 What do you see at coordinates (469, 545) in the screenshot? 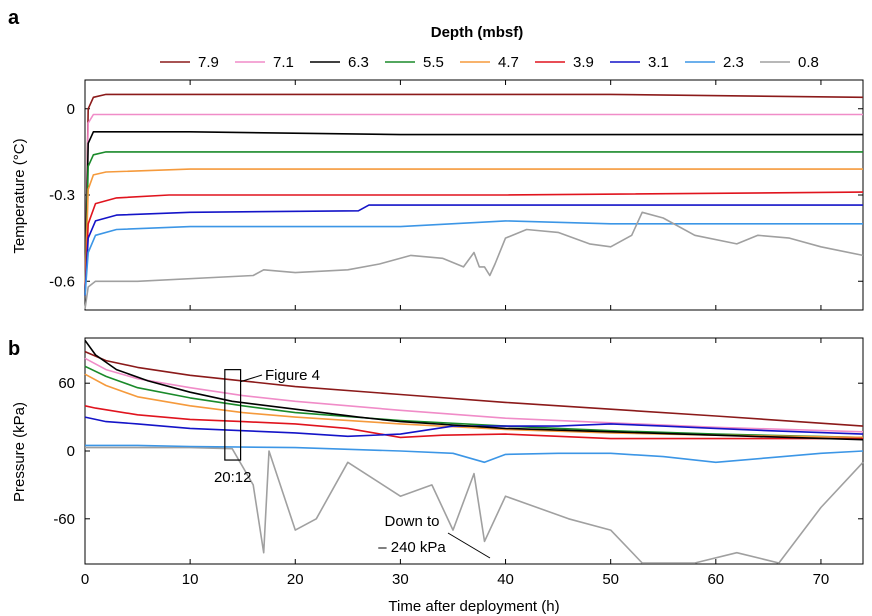
I see `down-leader` at bounding box center [469, 545].